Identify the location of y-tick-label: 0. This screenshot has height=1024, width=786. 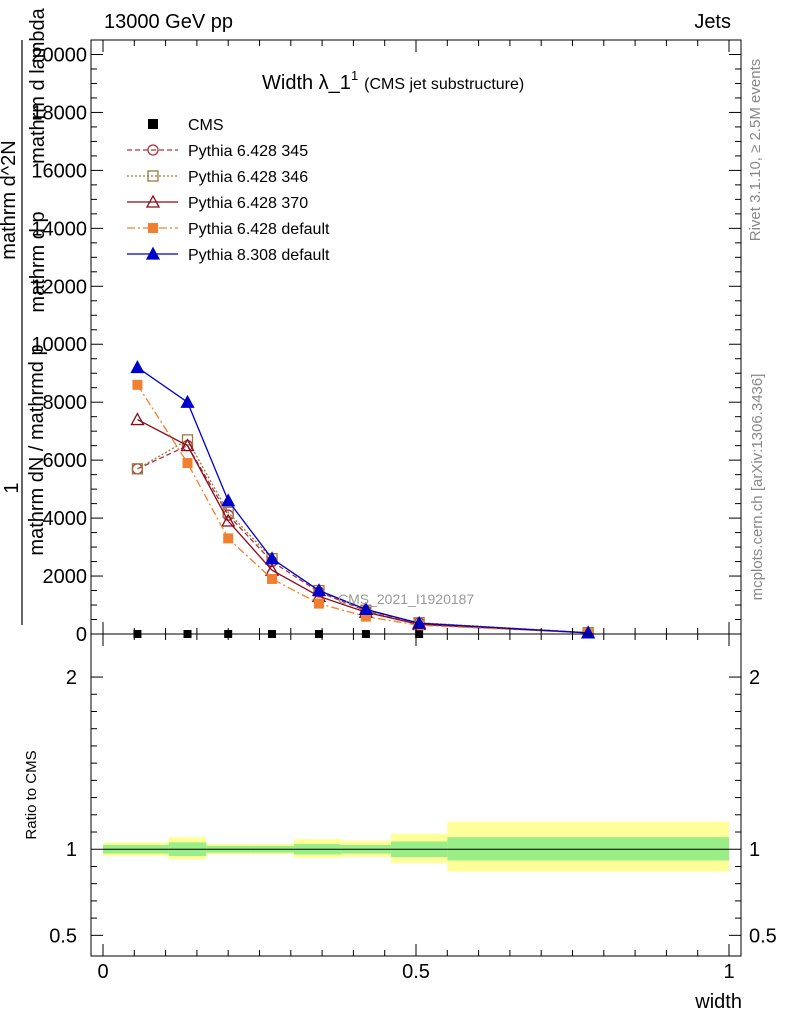
(81, 635).